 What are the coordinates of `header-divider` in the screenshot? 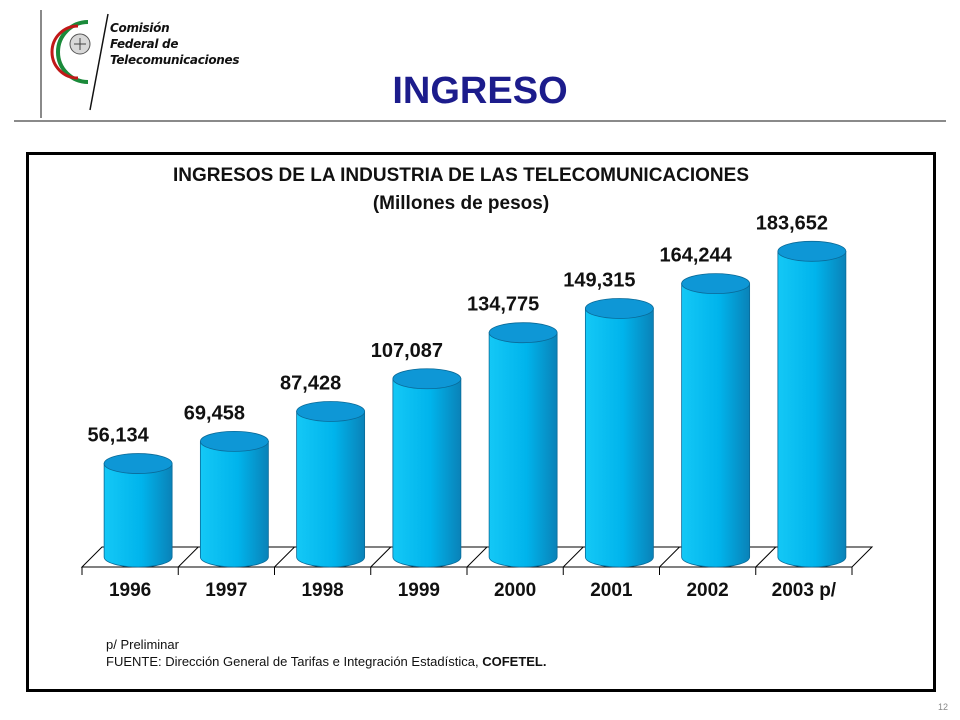 It's located at (480, 121).